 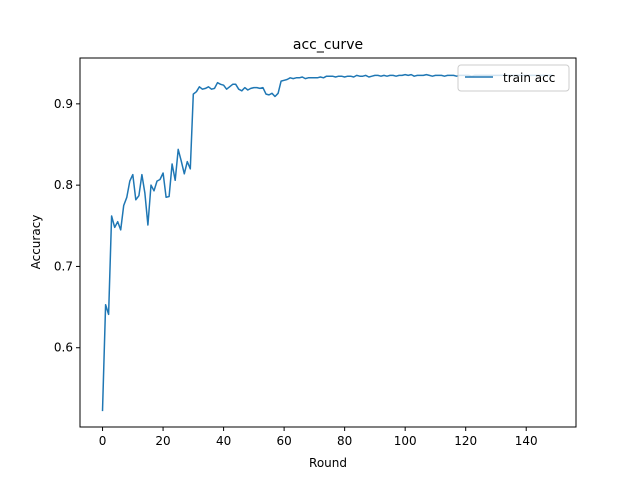 What do you see at coordinates (103, 441) in the screenshot?
I see `x-tick-label: 0` at bounding box center [103, 441].